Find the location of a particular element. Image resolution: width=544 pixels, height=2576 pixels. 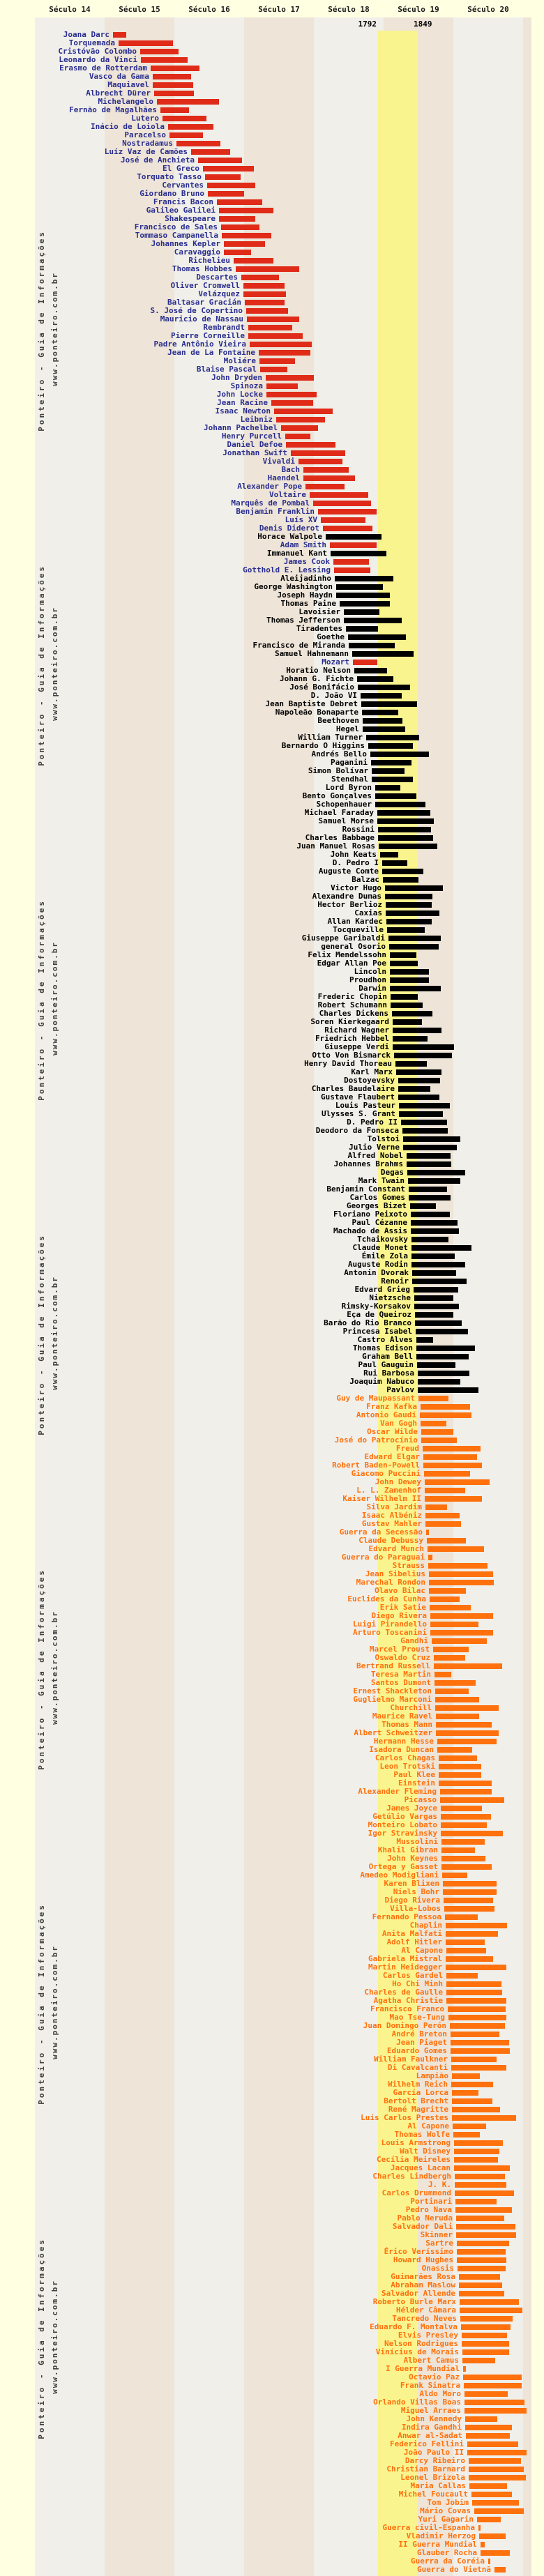

person-label: Mao Tse-Tung is located at coordinates (417, 2017).